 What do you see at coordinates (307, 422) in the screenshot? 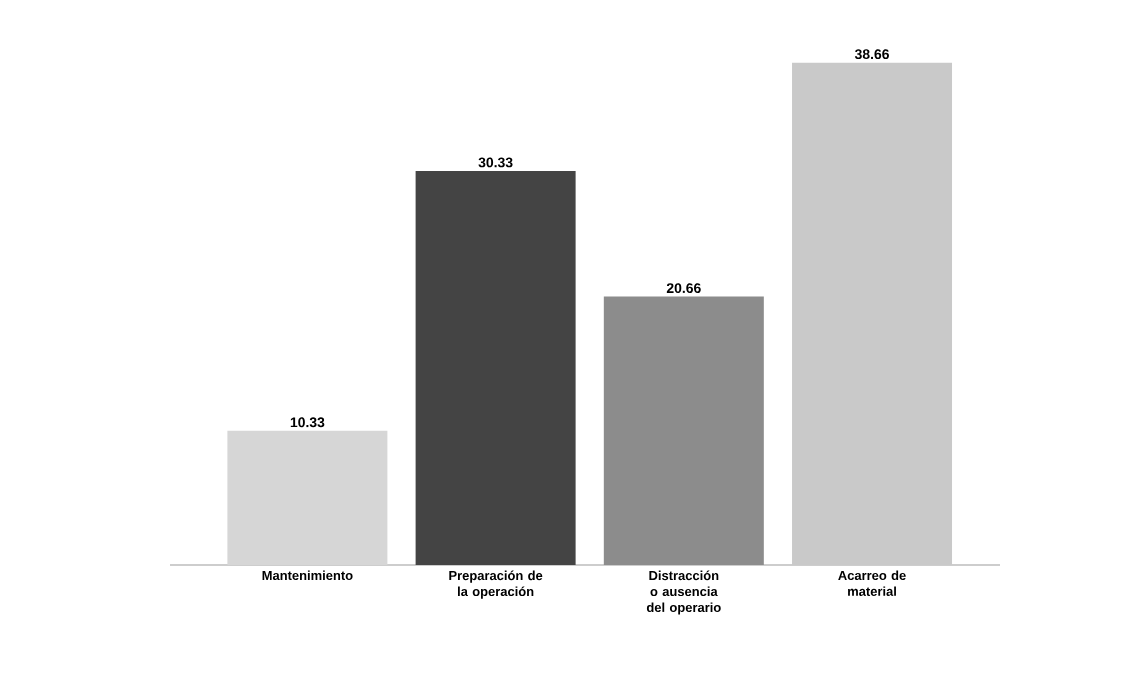
I see `data-label: 10.33` at bounding box center [307, 422].